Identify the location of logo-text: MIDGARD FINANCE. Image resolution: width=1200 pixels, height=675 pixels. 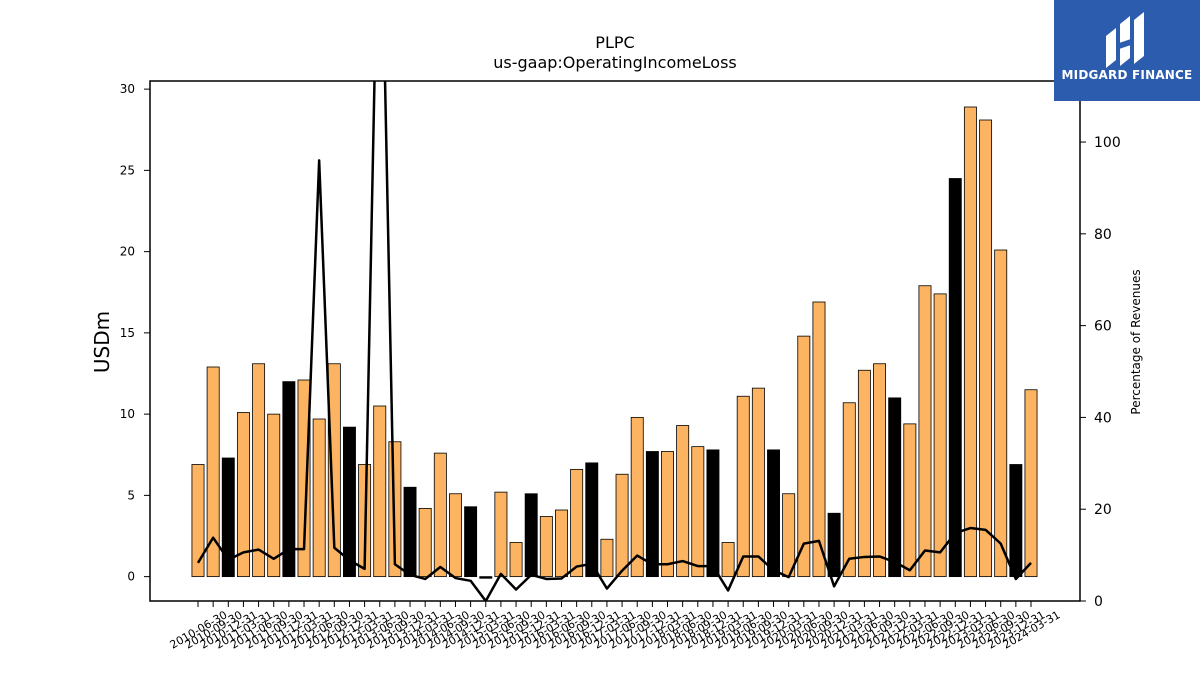
(1127, 75).